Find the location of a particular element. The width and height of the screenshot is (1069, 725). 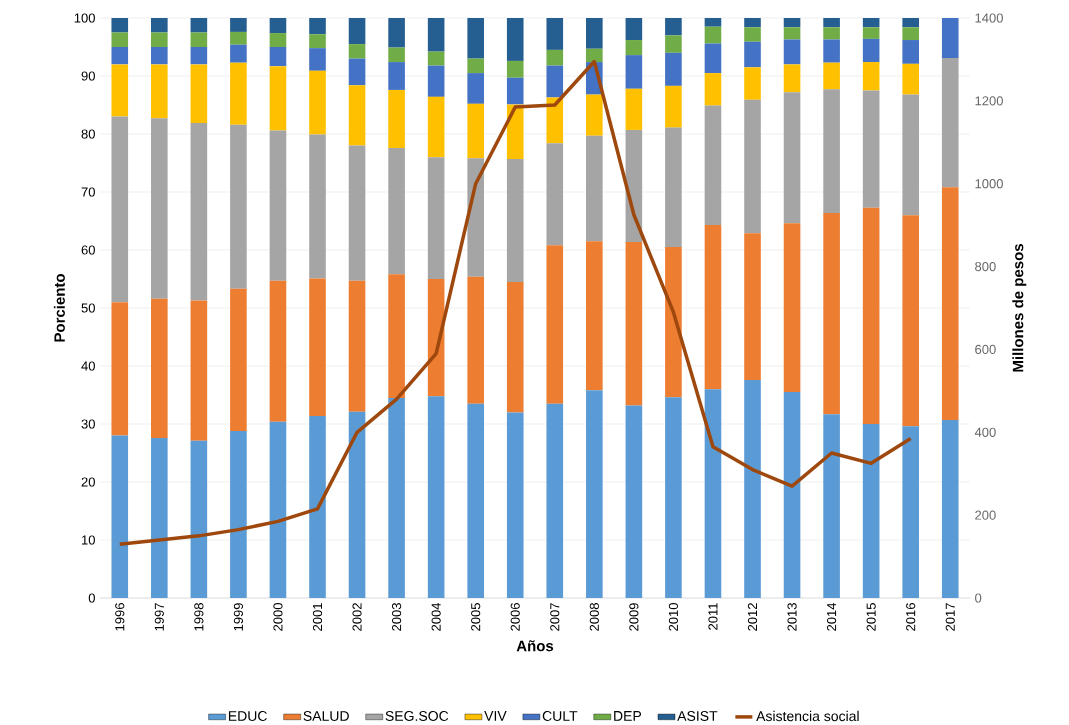

x-tick-label: 1997 is located at coordinates (159, 617).